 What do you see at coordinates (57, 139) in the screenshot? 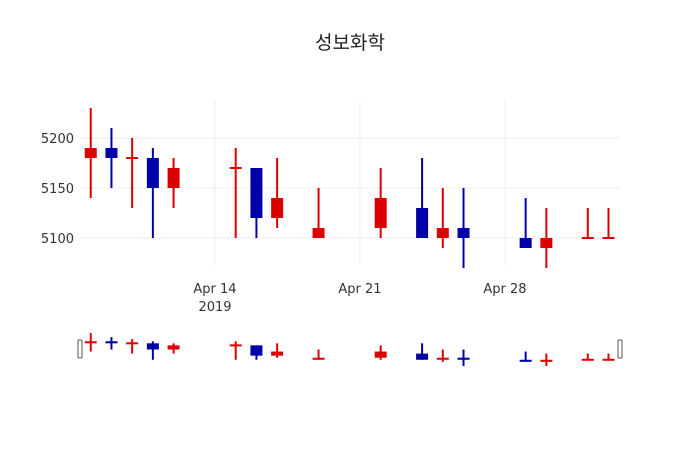
I see `y-tick-label: 5200` at bounding box center [57, 139].